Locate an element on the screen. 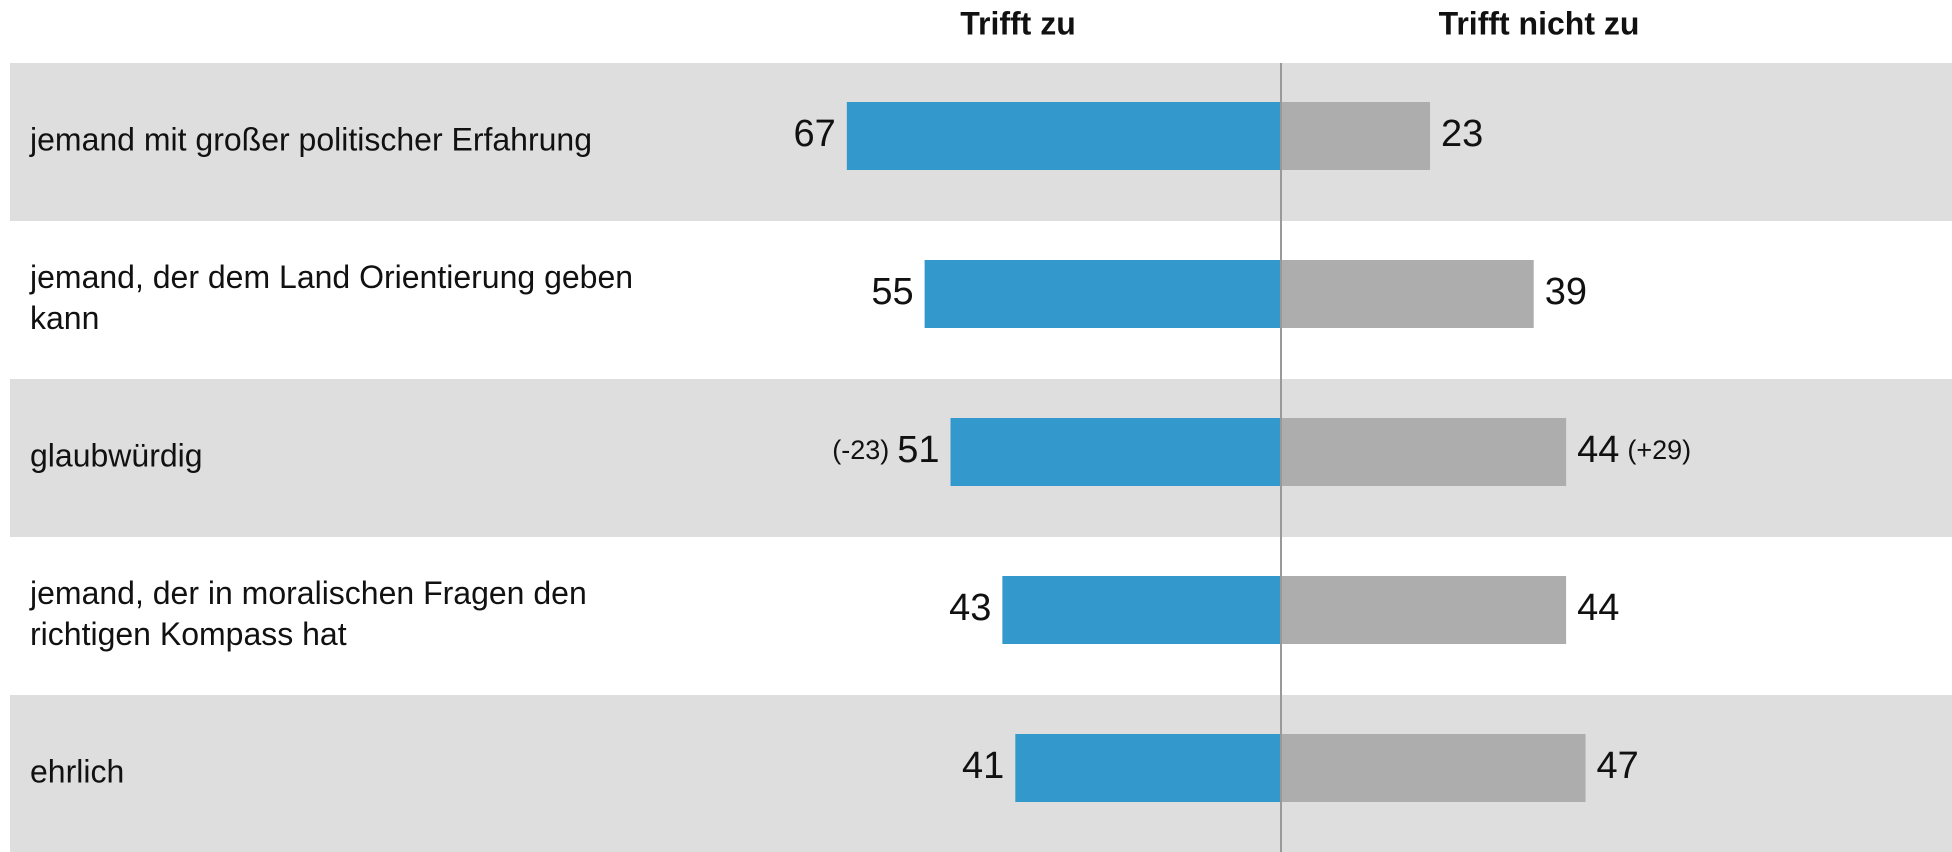  change-note: (+29) is located at coordinates (1659, 450).